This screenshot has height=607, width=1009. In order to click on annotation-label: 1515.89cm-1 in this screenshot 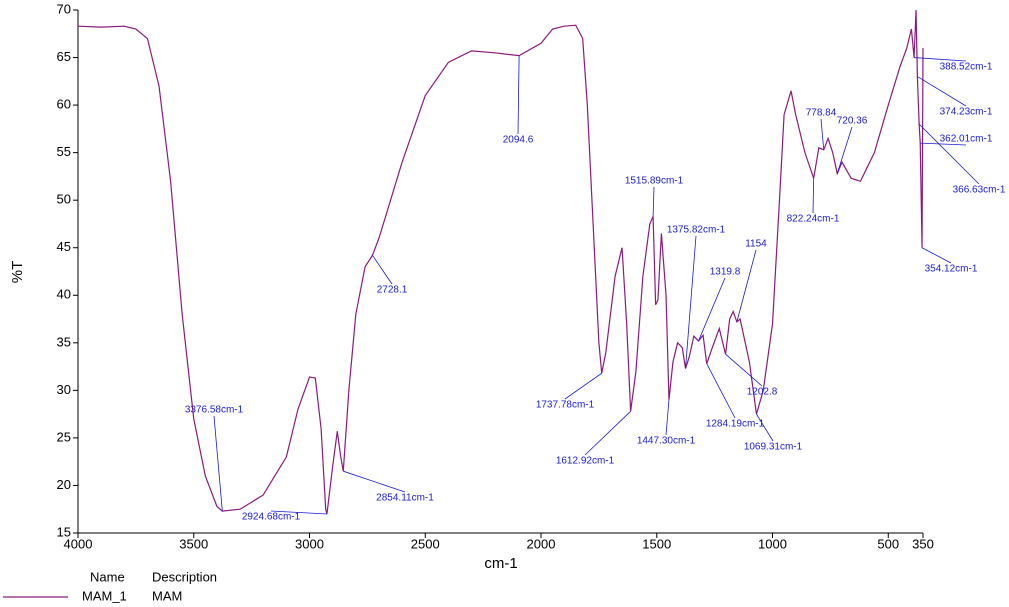, I will do `click(654, 181)`.